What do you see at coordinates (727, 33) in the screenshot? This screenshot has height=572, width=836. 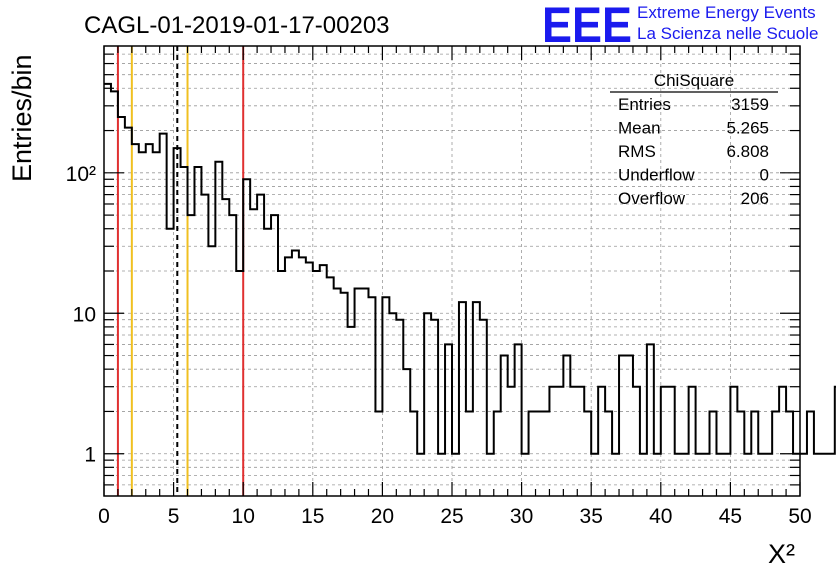 I see `logo-line-2: La Scienza nelle Scuole` at bounding box center [727, 33].